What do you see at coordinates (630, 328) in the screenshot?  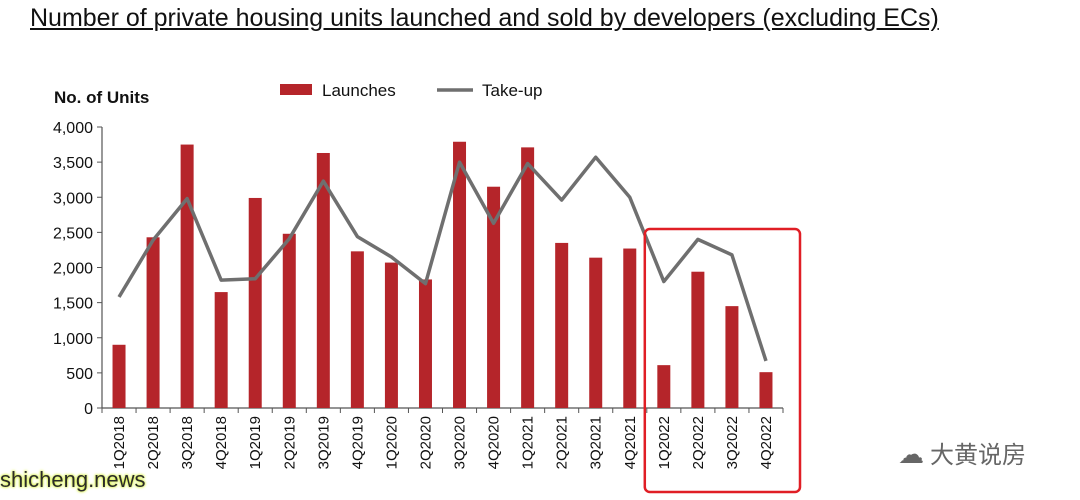 I see `bar-launches-4Q2021` at bounding box center [630, 328].